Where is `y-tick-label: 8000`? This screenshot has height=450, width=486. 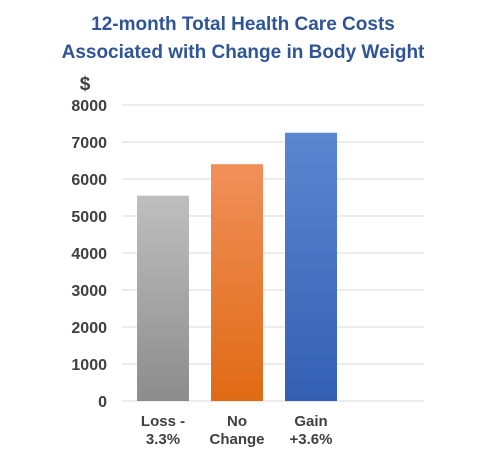 y-tick-label: 8000 is located at coordinates (89, 106).